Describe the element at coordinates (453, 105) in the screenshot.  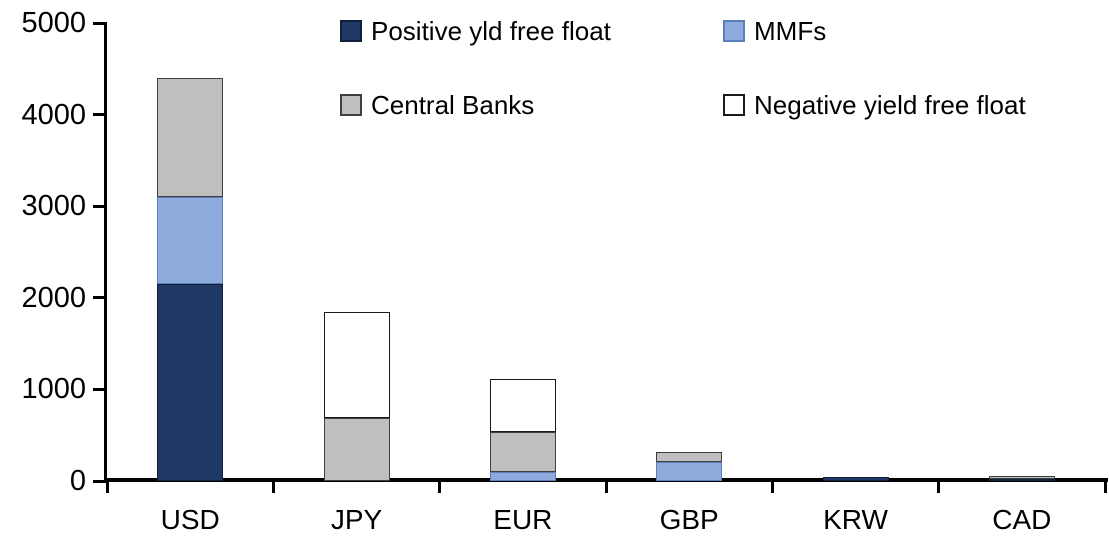
I see `legend-label: Central Banks` at that location.